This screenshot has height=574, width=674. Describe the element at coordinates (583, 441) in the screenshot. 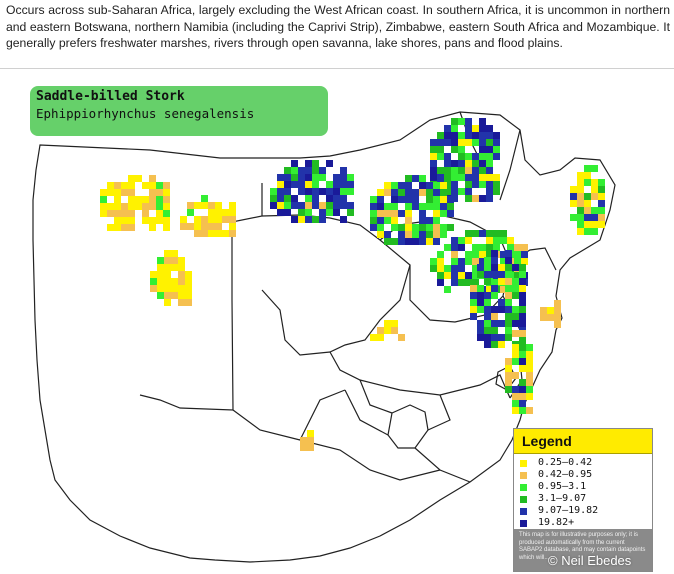

I see `legend-title: Legend` at that location.